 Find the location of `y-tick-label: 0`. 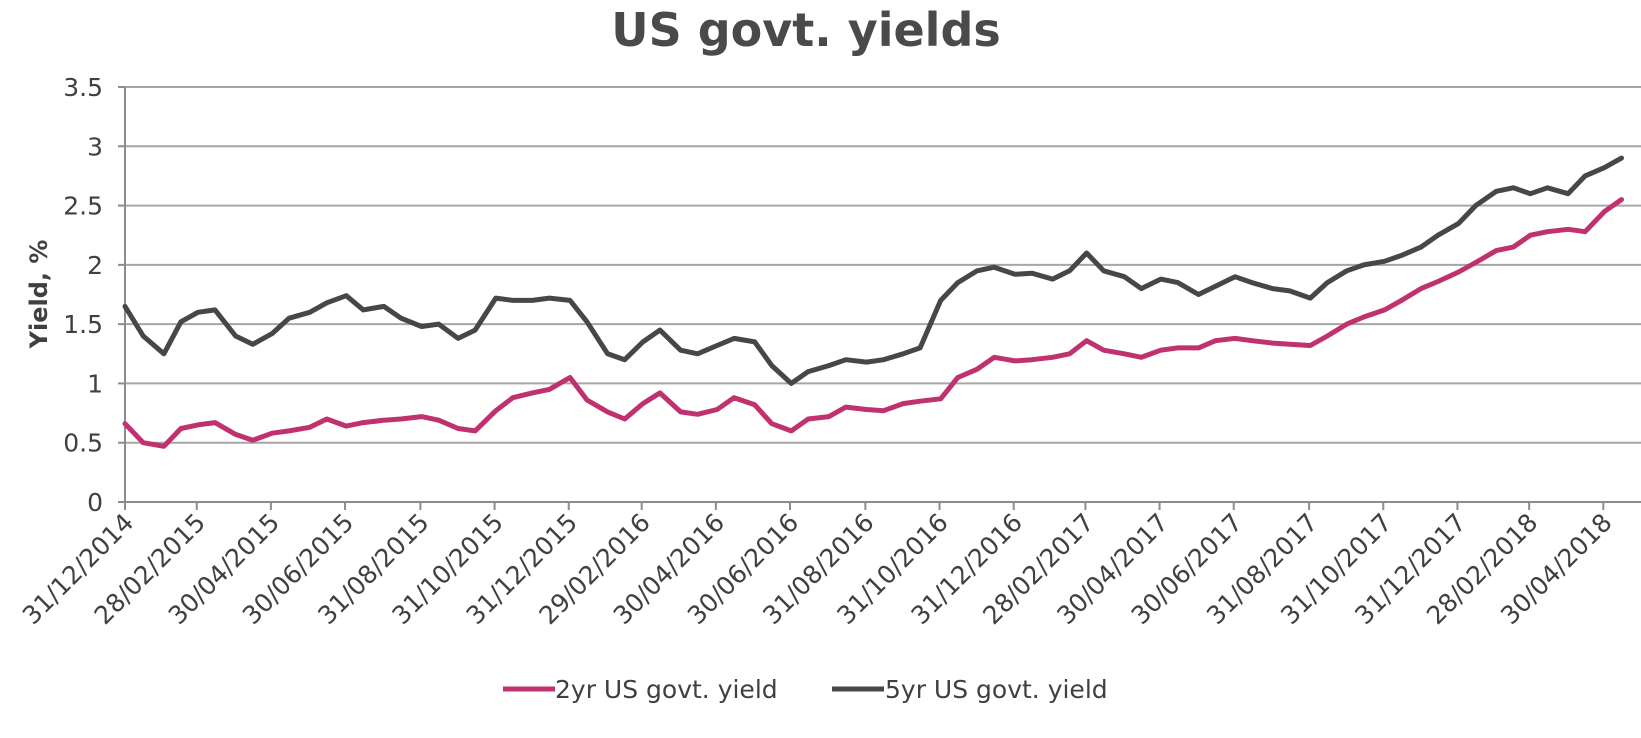

y-tick-label: 0 is located at coordinates (95, 502).